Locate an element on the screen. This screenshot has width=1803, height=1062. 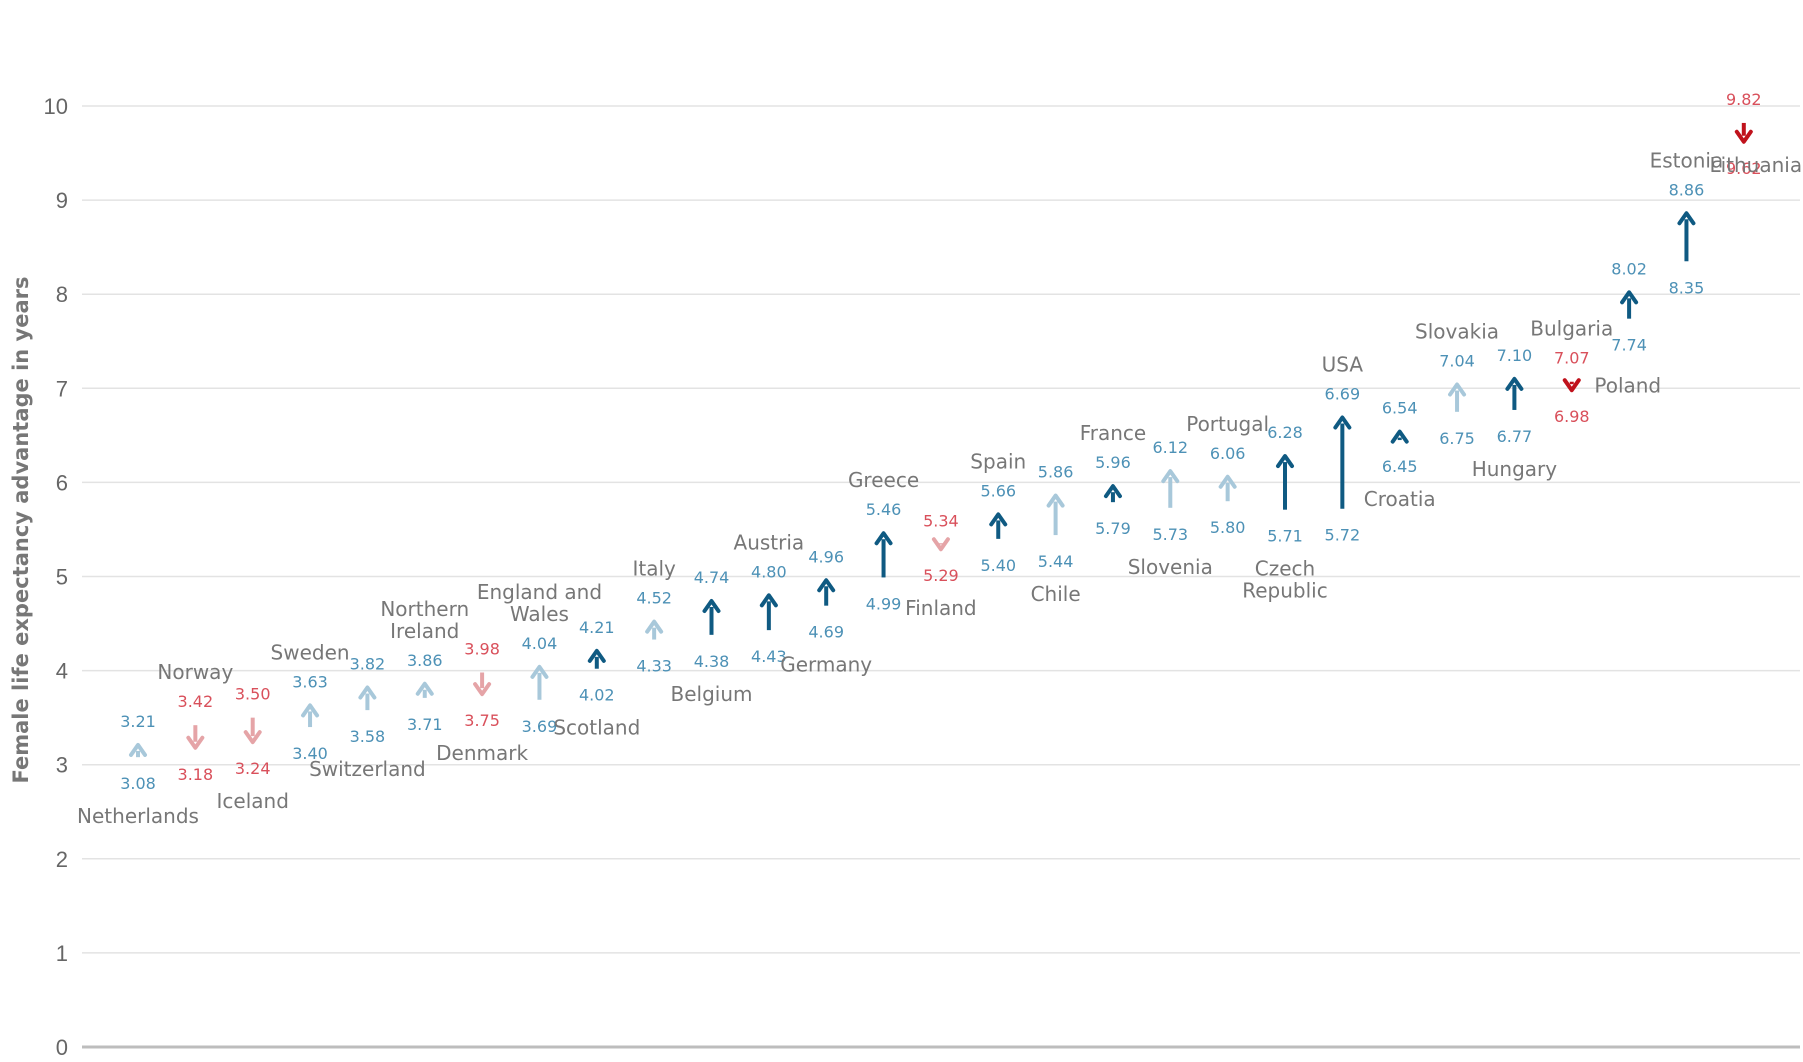
country-label-line: Lithuania is located at coordinates (1755, 165).